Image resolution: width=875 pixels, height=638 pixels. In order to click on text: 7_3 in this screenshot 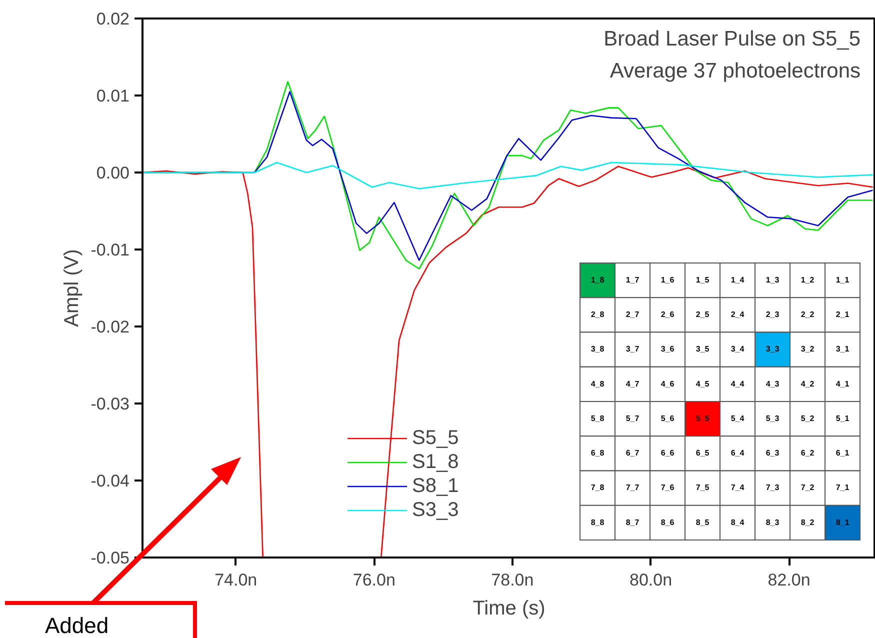, I will do `click(773, 487)`.